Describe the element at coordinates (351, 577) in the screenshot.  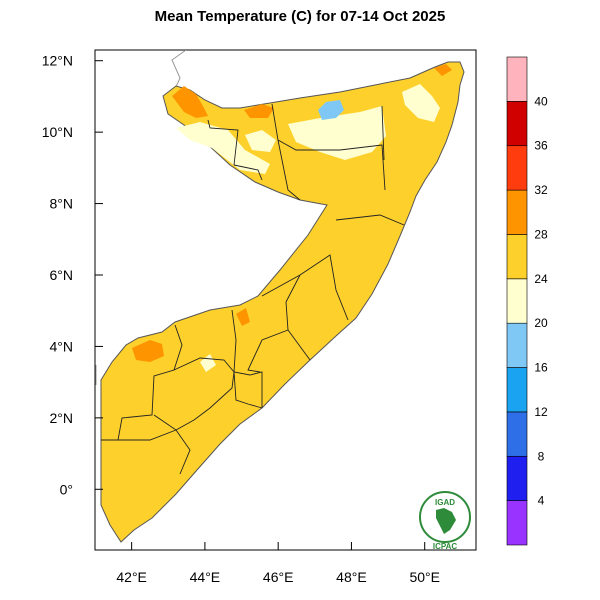
I see `lon-tick-label-3: 48°E` at that location.